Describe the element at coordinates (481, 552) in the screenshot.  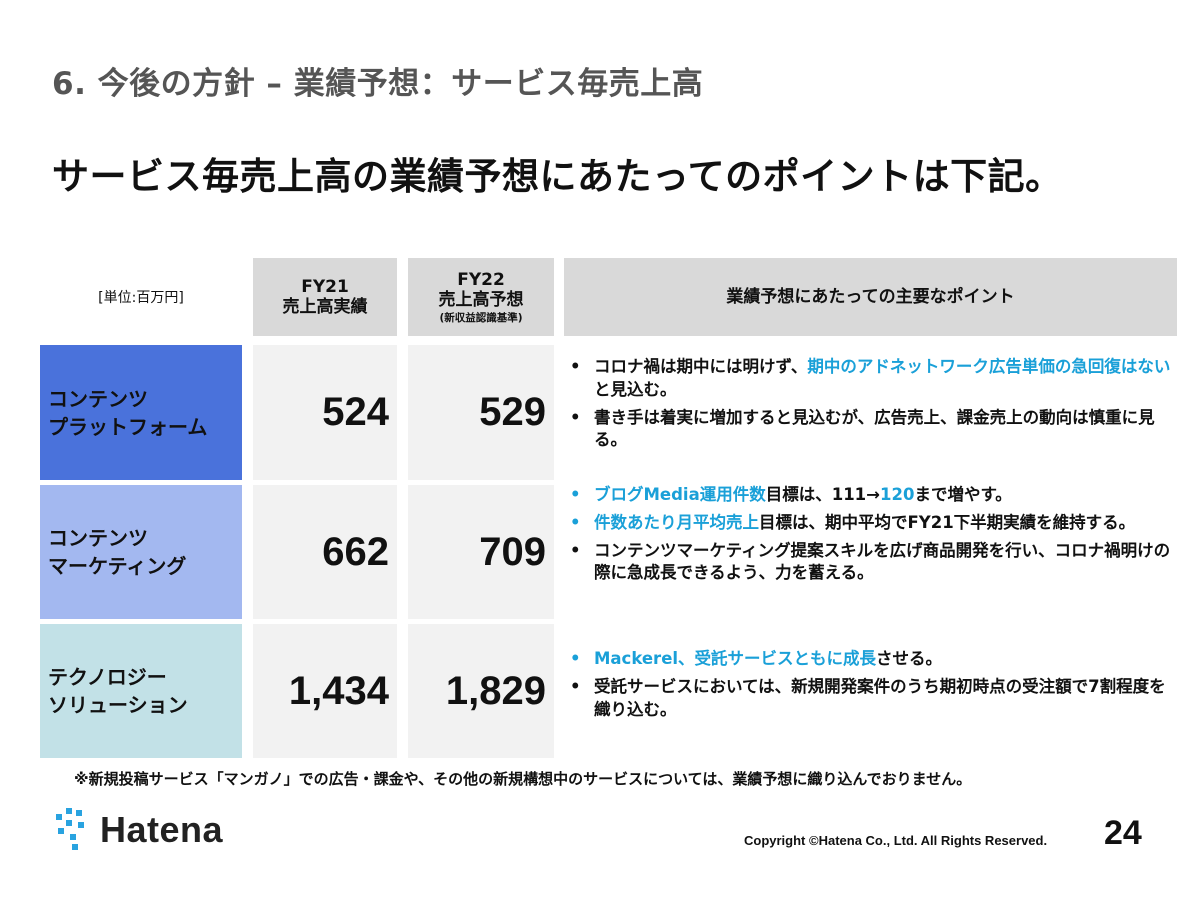
I see `fy22-value: 709` at that location.